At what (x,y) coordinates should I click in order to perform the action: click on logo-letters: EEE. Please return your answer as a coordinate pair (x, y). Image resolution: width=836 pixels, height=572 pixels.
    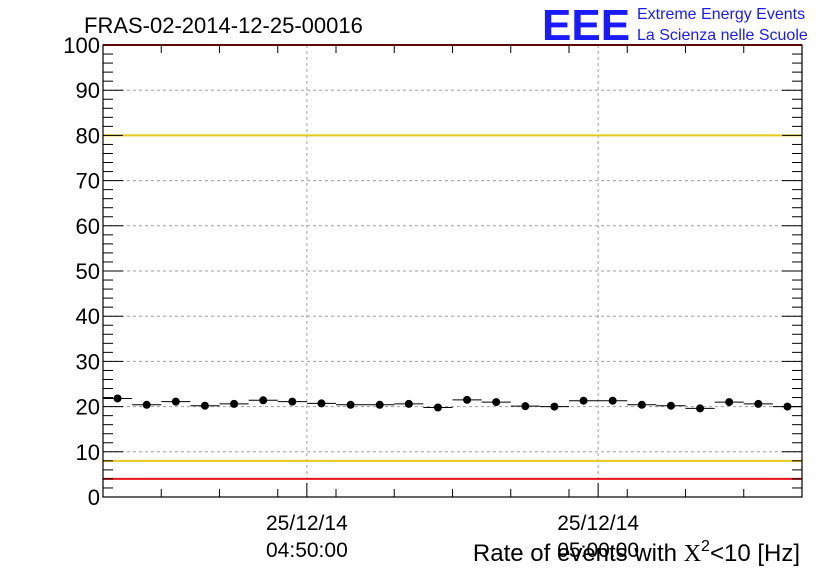
    Looking at the image, I should click on (586, 25).